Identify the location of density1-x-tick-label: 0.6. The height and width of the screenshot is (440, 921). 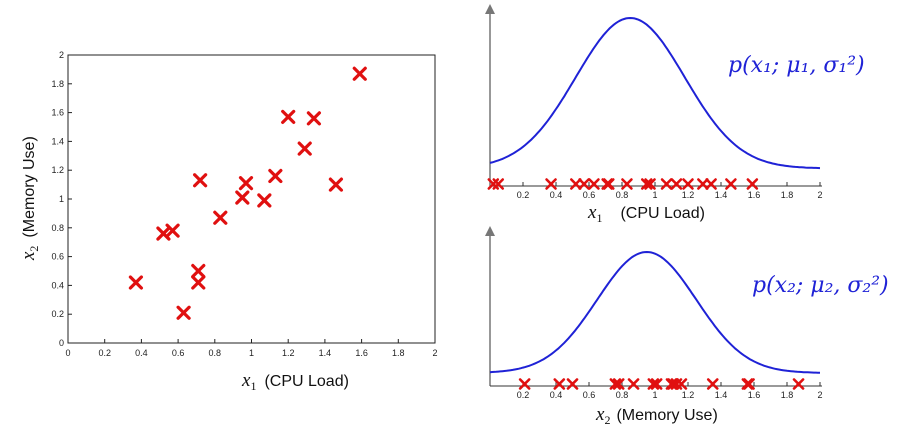
(589, 195).